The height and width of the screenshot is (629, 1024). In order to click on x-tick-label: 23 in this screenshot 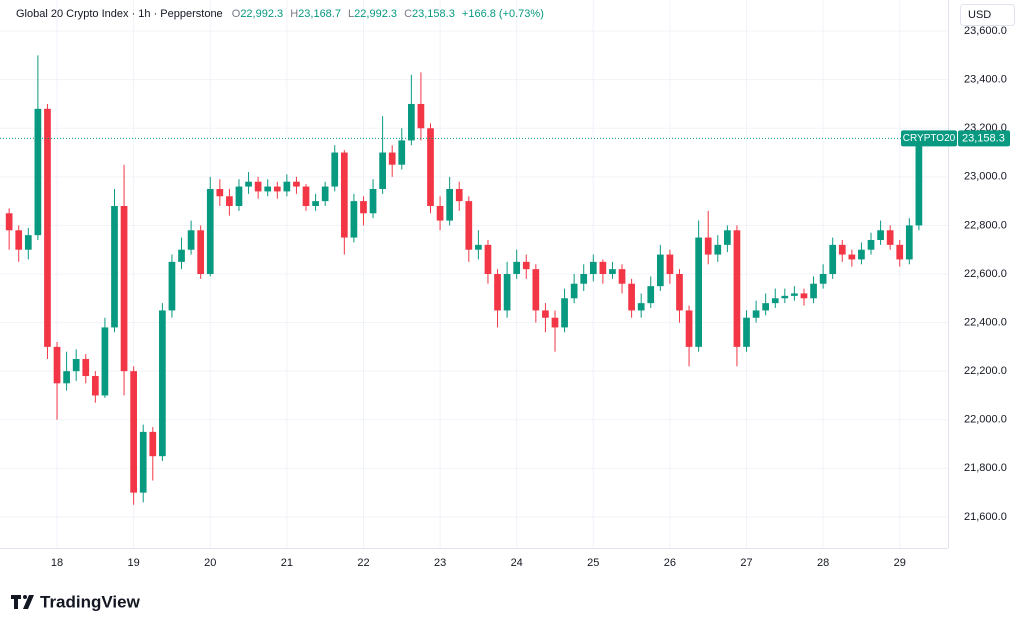, I will do `click(440, 563)`.